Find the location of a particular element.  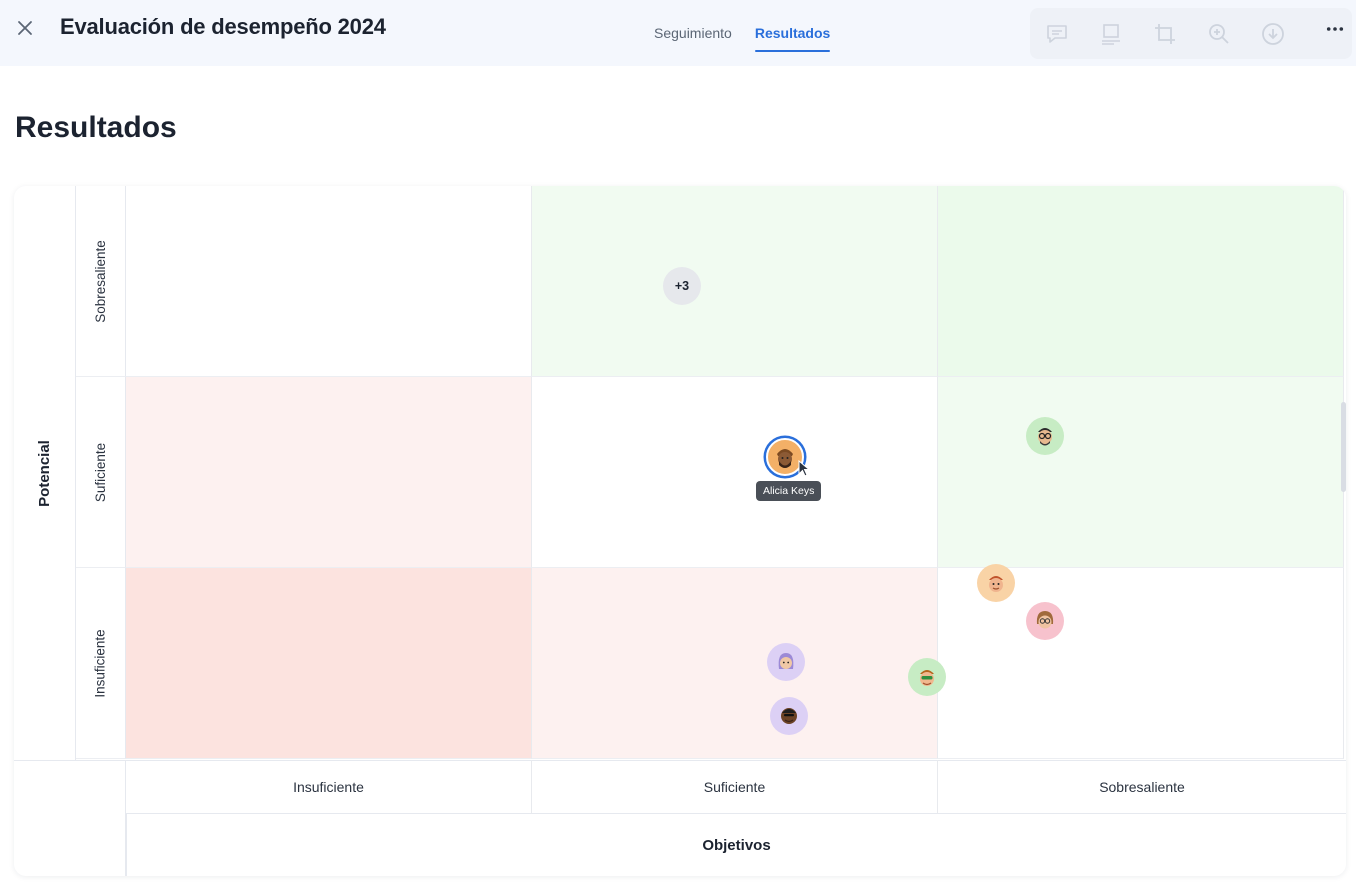

zoom-in-icon is located at coordinates (1219, 33).